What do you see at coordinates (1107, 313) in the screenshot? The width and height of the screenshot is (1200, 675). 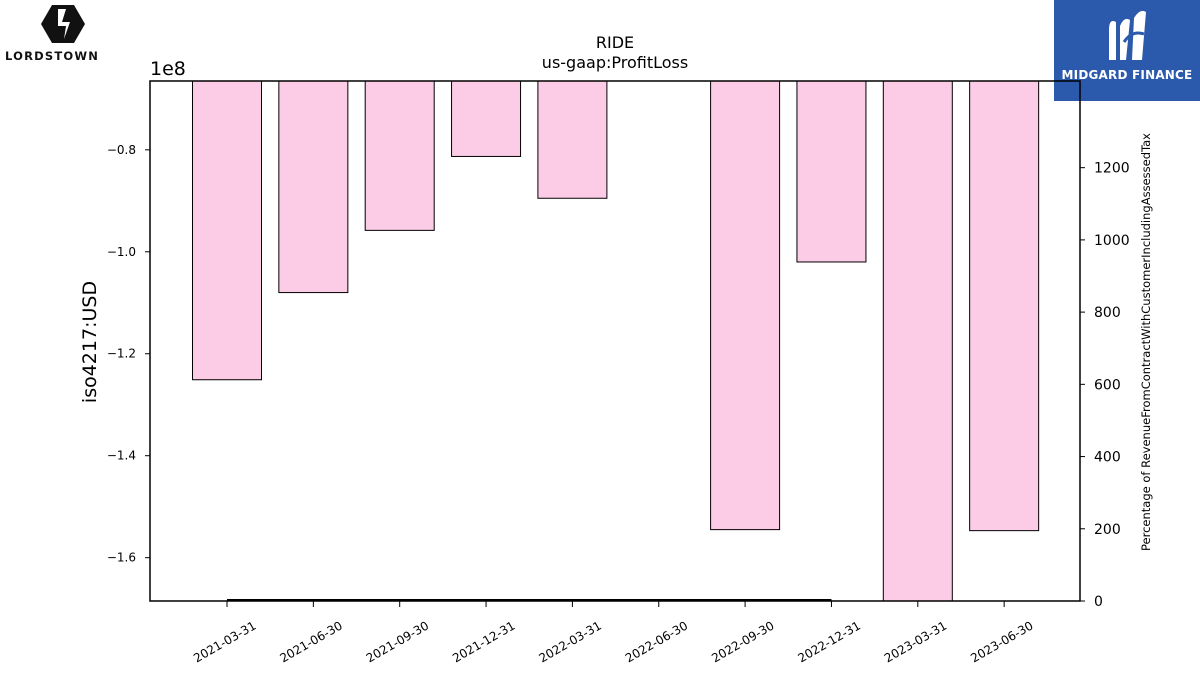 I see `y2-tick-label: 800` at bounding box center [1107, 313].